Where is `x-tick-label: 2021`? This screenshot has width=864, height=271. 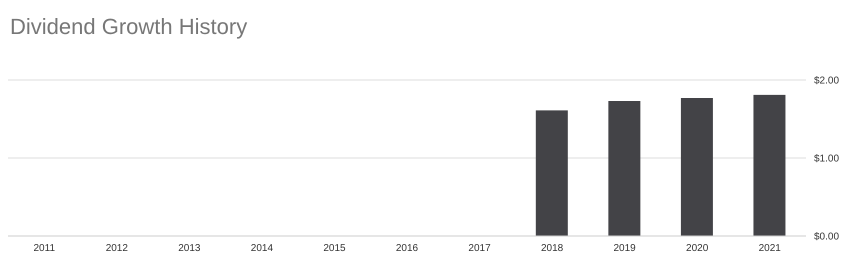 x-tick-label: 2021 is located at coordinates (770, 248).